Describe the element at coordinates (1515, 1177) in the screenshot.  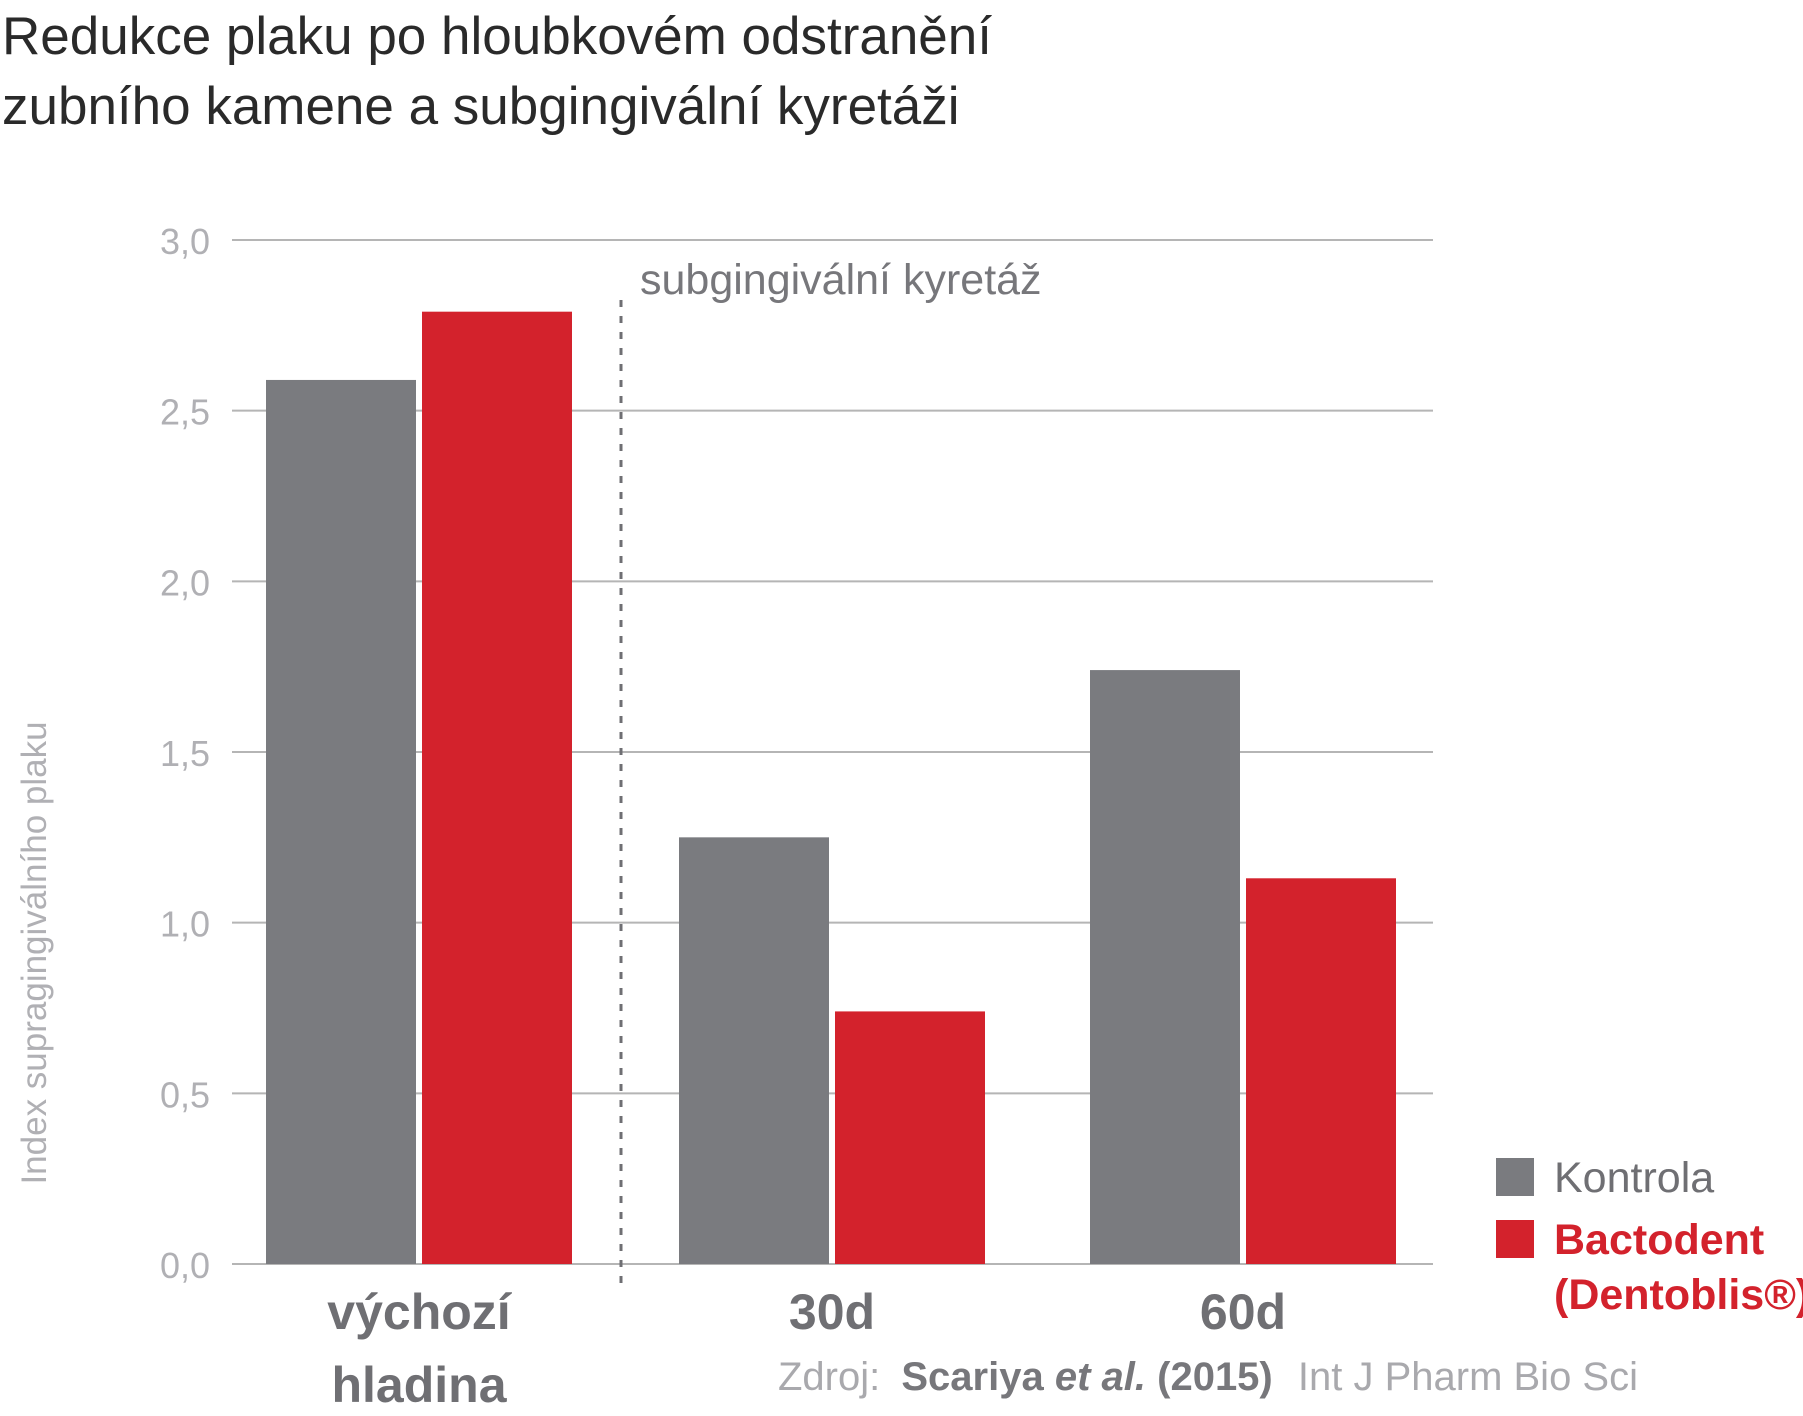
I see `legend-swatch-kontrola` at that location.